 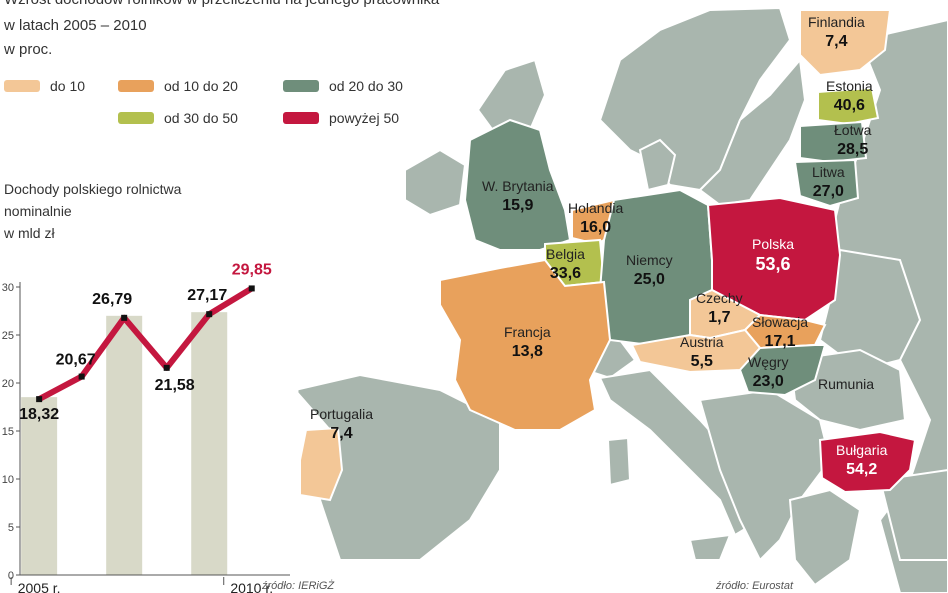 What do you see at coordinates (649, 279) in the screenshot?
I see `country-value: 25,0` at bounding box center [649, 279].